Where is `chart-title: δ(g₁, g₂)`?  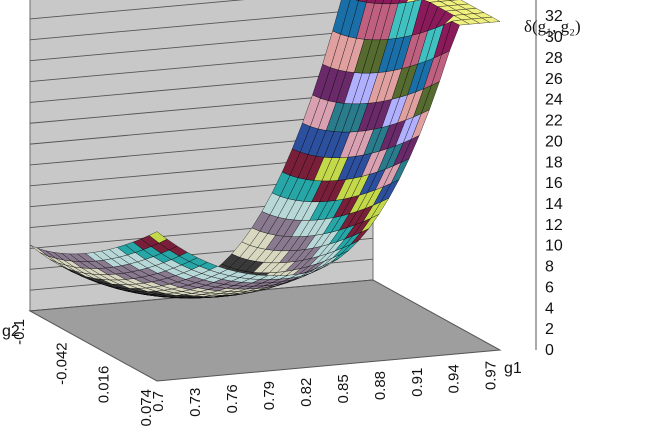
chart-title: δ(g₁, g₂) is located at coordinates (552, 26).